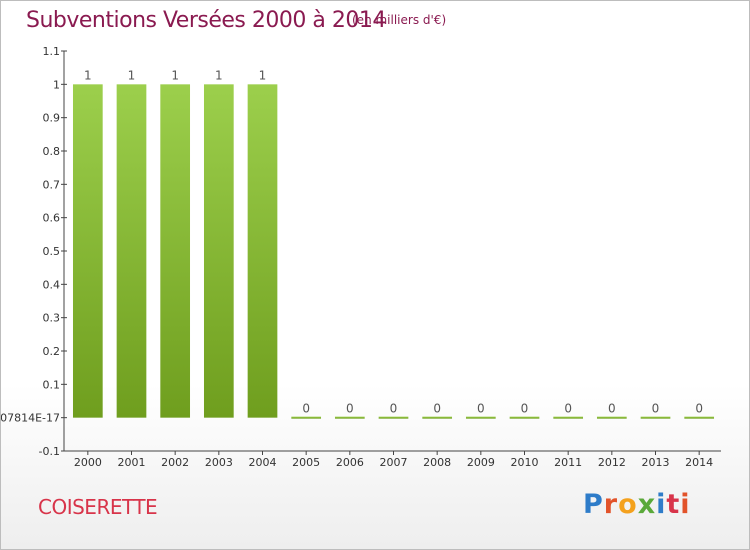 Image resolution: width=750 pixels, height=550 pixels. Describe the element at coordinates (52, 351) in the screenshot. I see `y-tick-label: 0.2` at that location.